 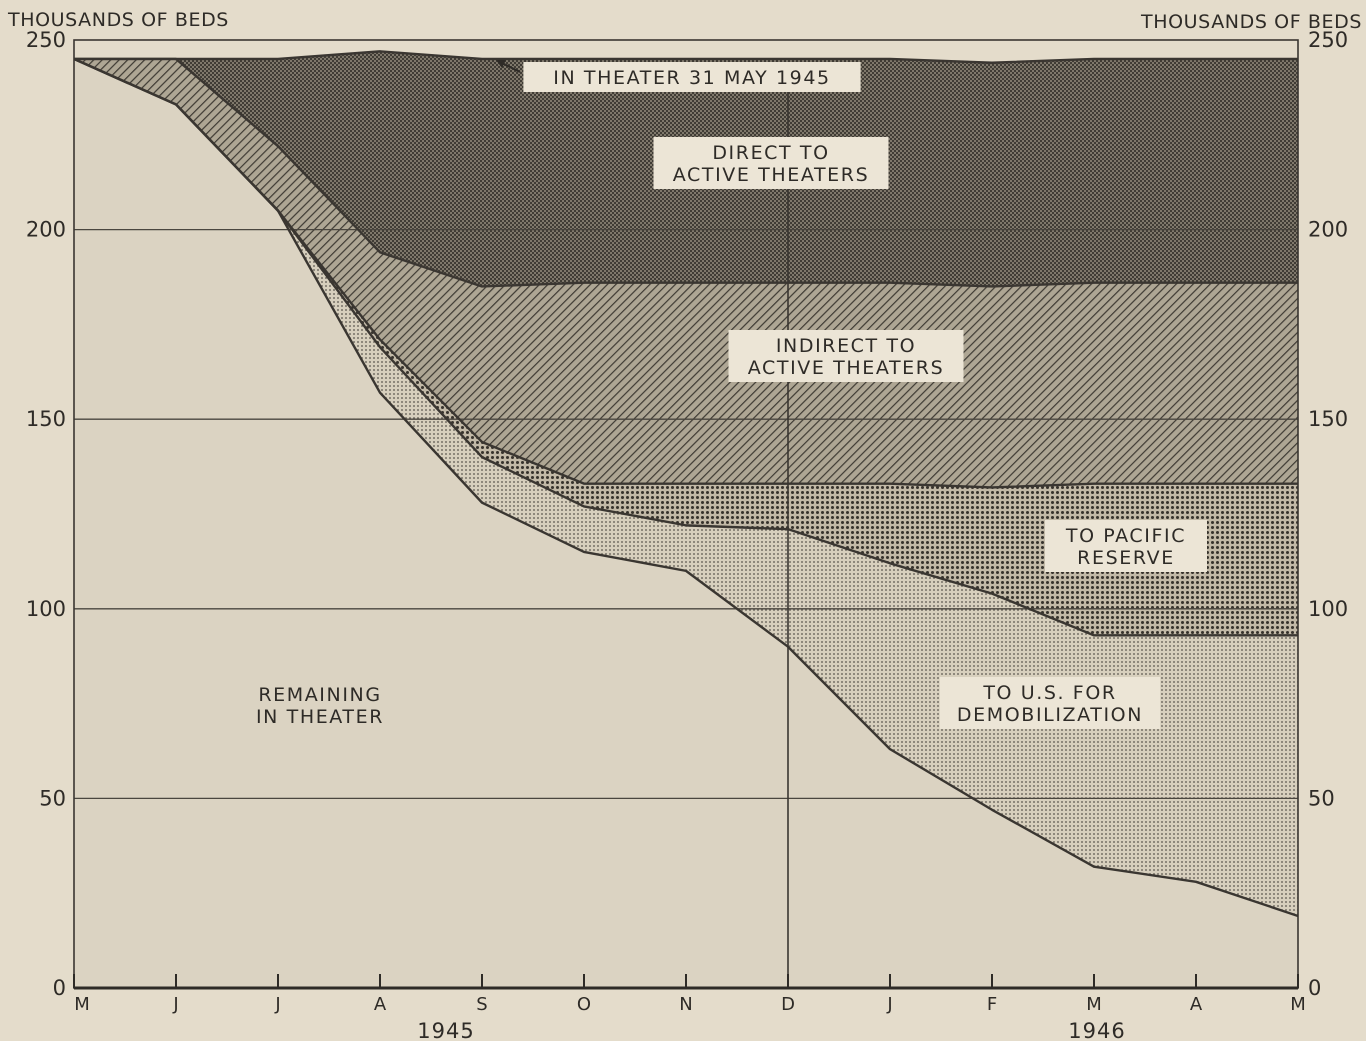 I want to click on annotation-text: IN THEATER 31 MAY 1945, so click(x=691, y=78).